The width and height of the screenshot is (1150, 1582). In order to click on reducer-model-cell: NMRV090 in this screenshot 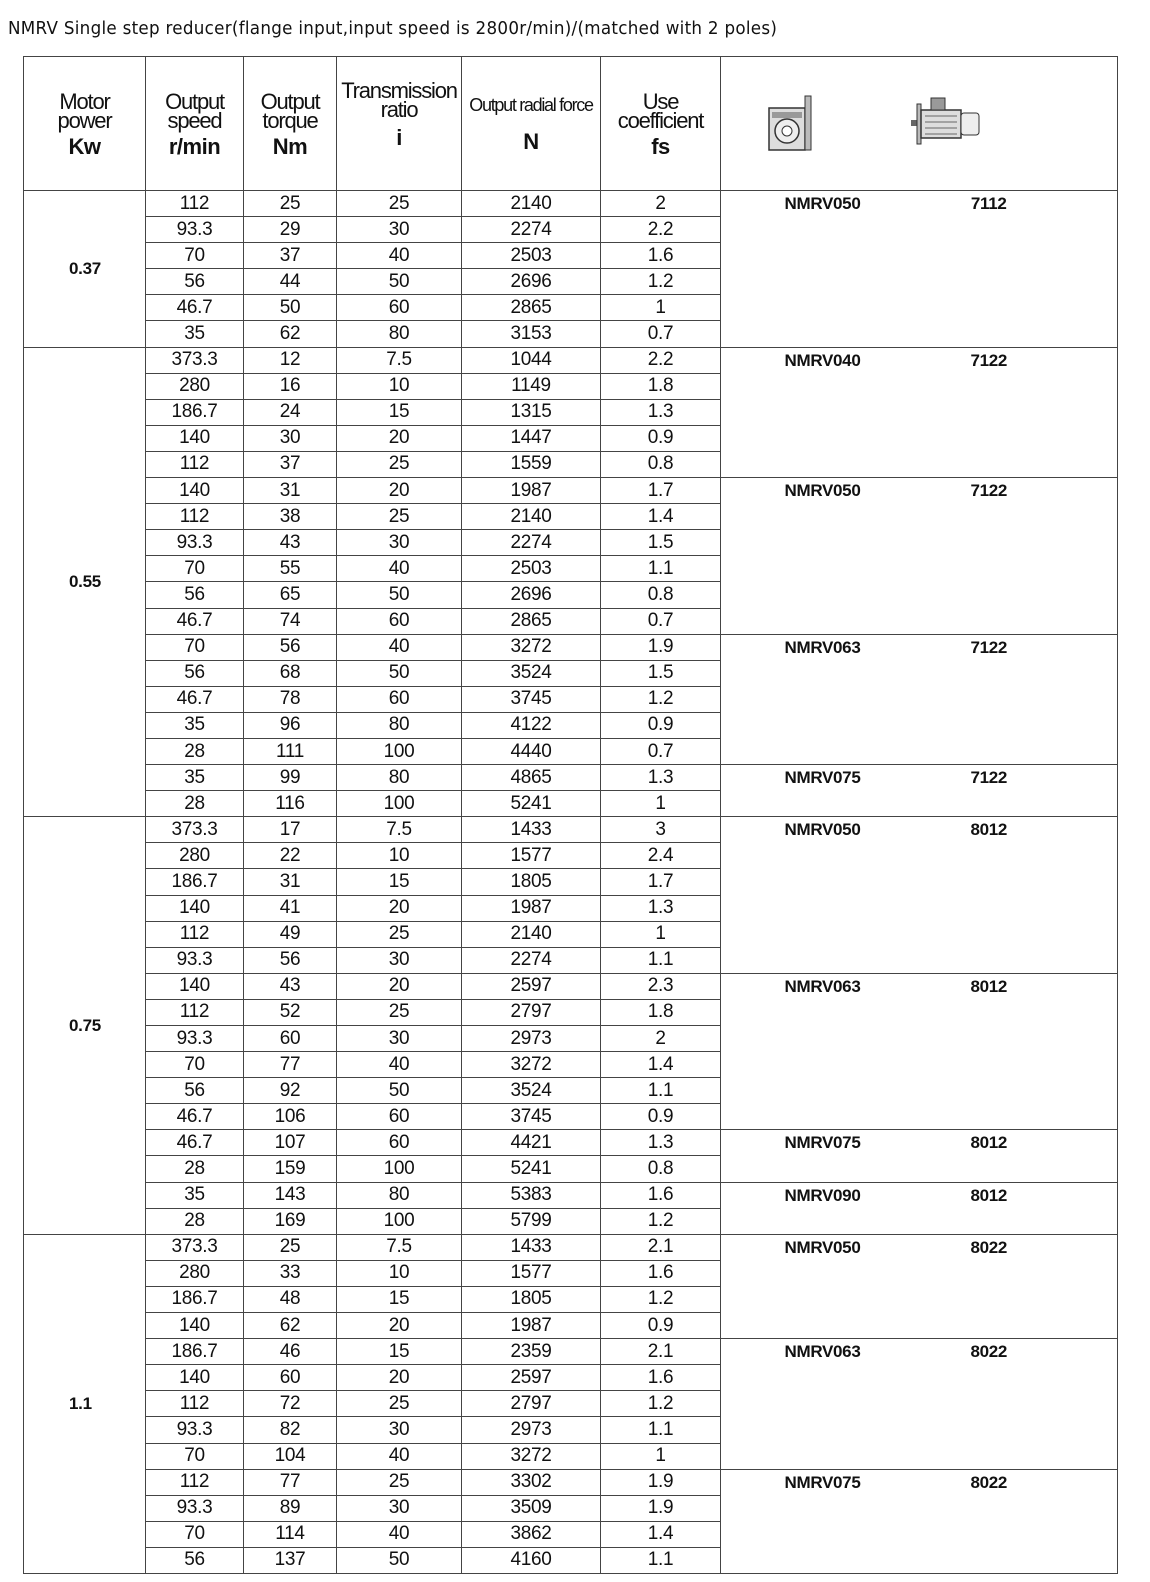, I will do `click(790, 1208)`.